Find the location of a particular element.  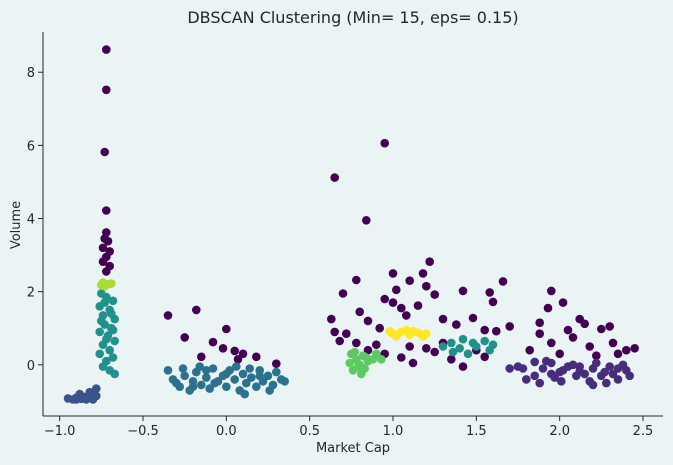

x-tick-label: 2.5 is located at coordinates (643, 431).